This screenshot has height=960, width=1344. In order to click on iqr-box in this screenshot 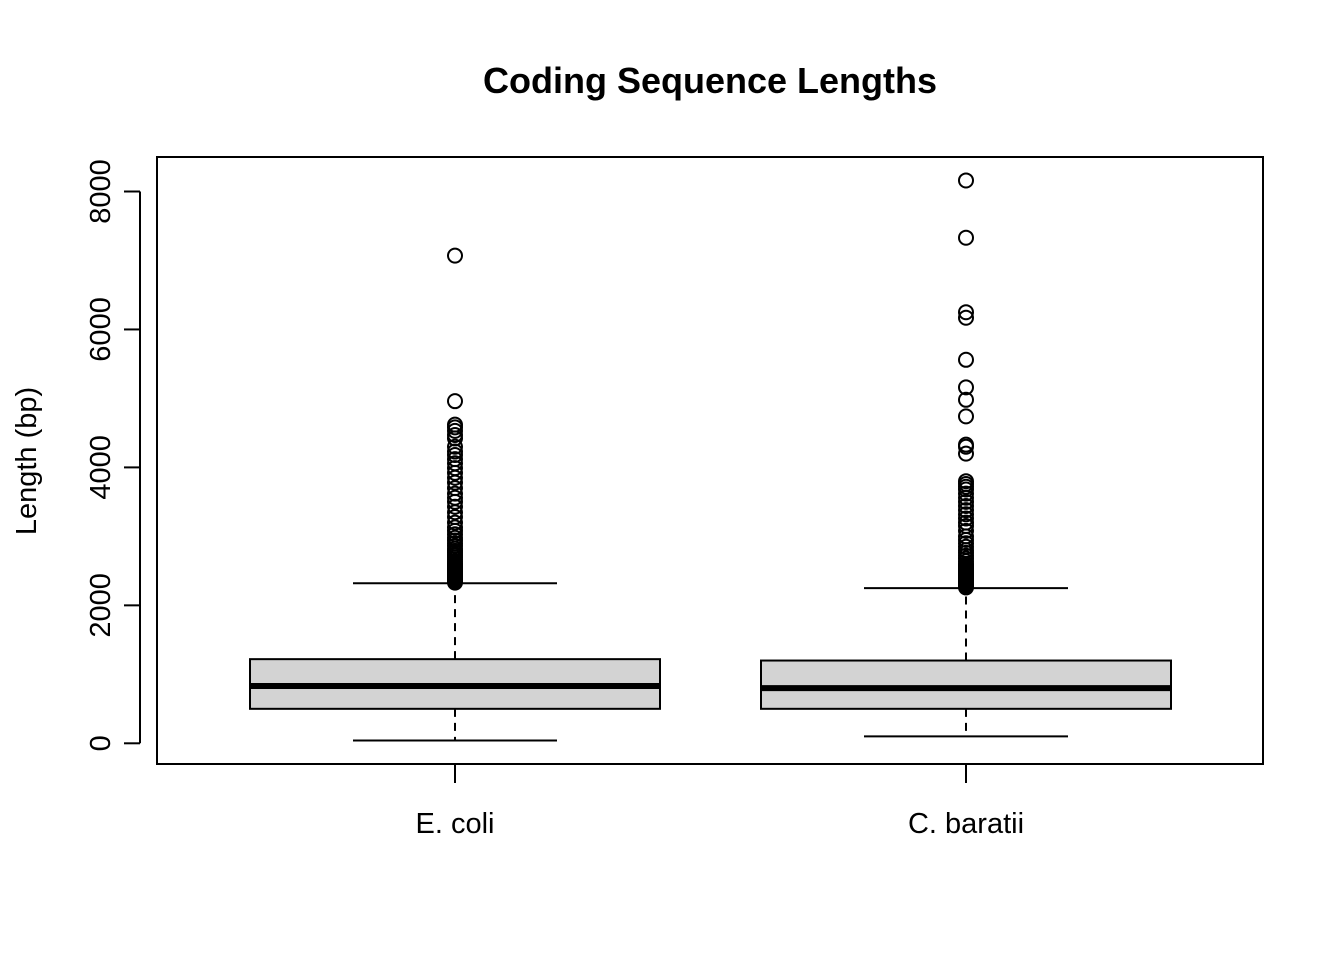, I will do `click(966, 684)`.